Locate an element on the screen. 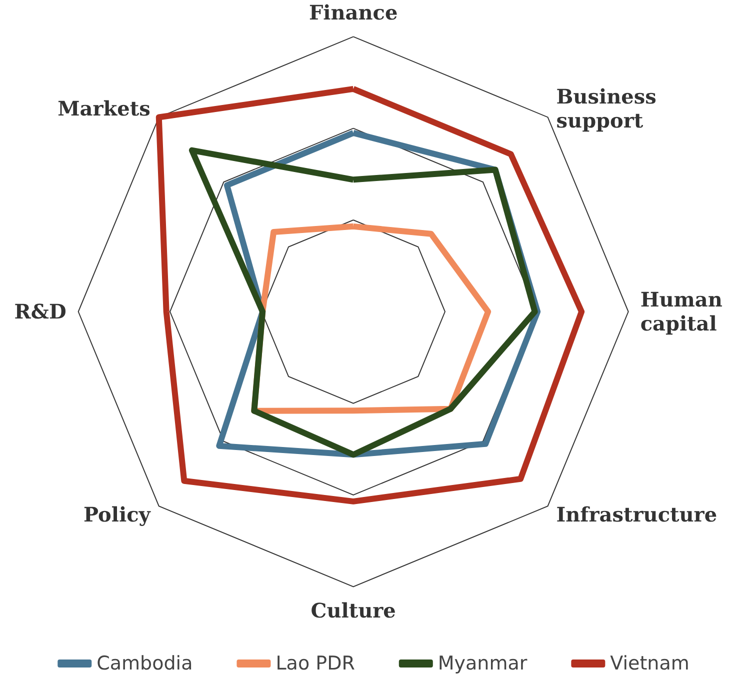 Image resolution: width=747 pixels, height=682 pixels. spoke-label: Policy is located at coordinates (118, 514).